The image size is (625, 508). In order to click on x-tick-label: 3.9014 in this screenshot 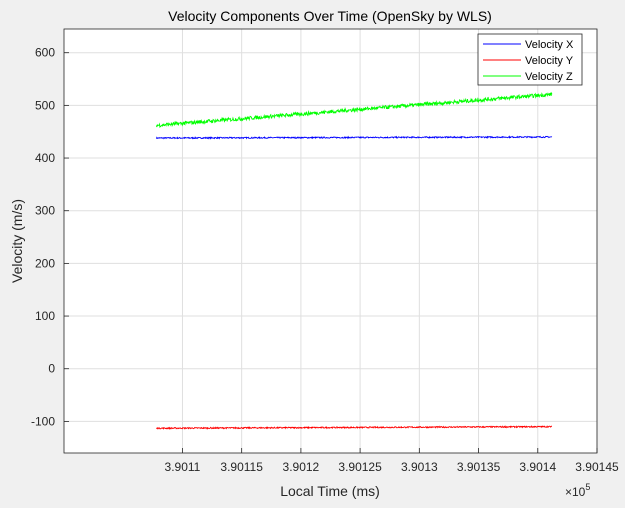, I will do `click(537, 467)`.